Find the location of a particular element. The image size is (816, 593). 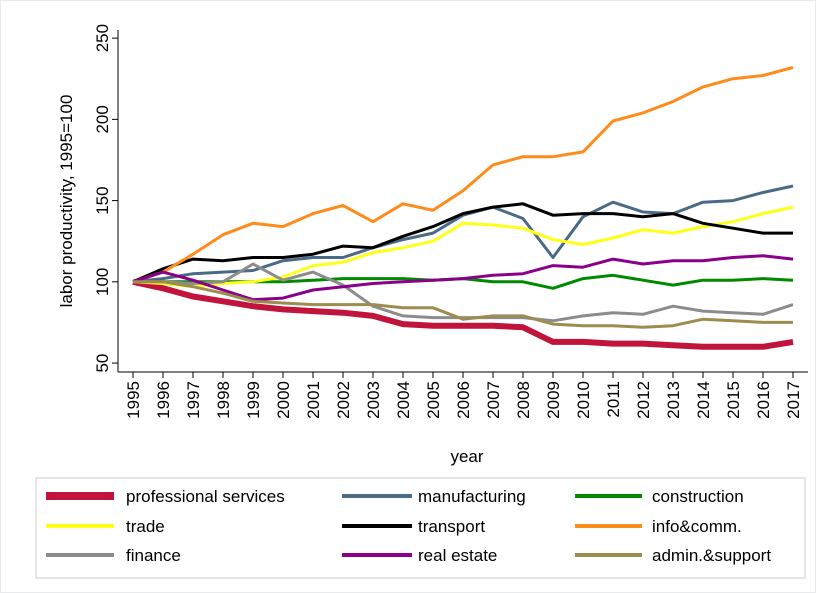

x-tick-label: 2017 is located at coordinates (793, 400).